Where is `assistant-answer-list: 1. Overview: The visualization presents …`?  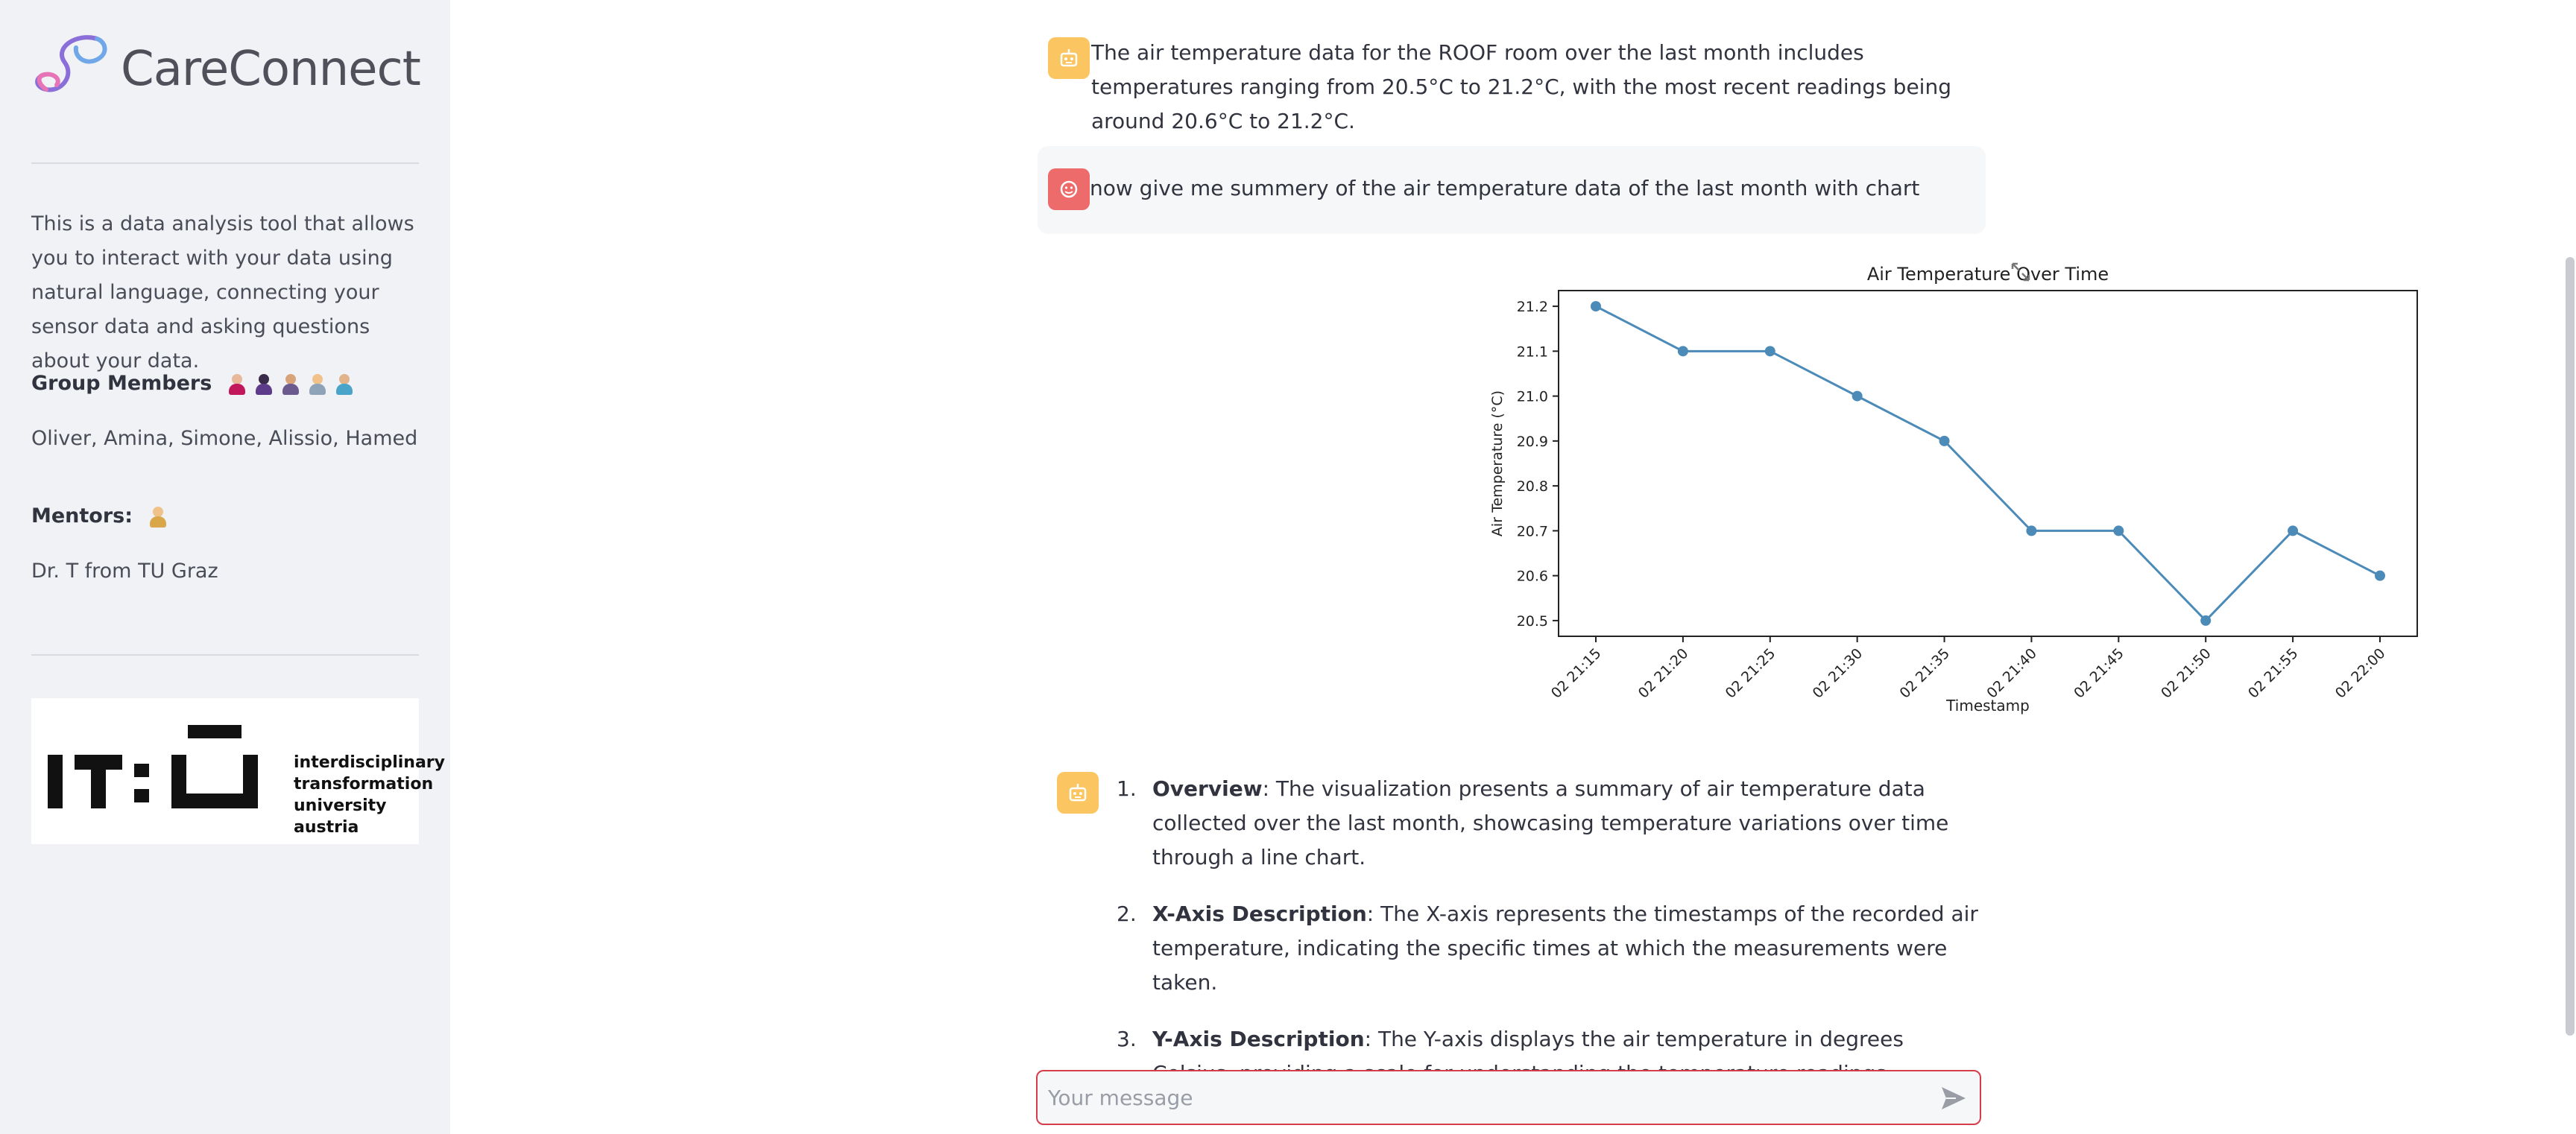
assistant-answer-list: 1. Overview: The visualization presents … is located at coordinates (1553, 943).